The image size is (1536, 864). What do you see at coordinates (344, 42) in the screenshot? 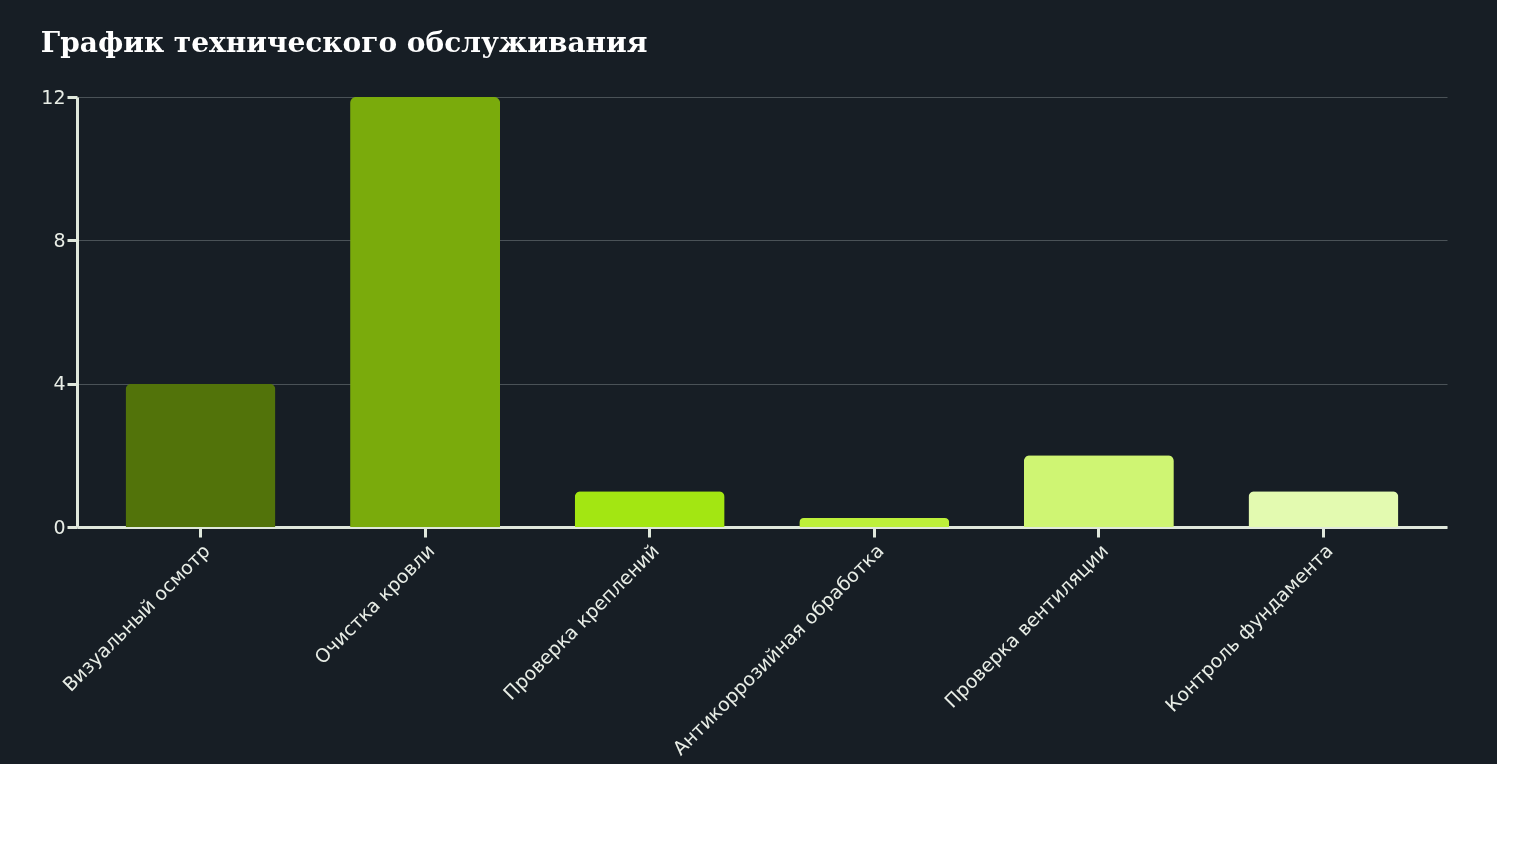
I see `chart-title: График технического обслуживания` at bounding box center [344, 42].